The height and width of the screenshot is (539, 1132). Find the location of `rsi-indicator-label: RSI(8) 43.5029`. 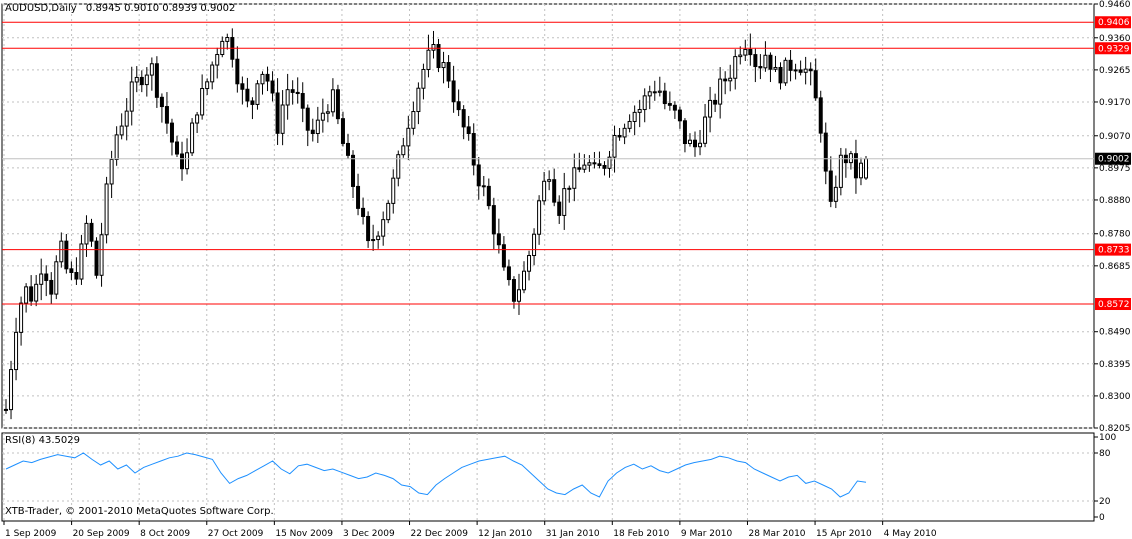

rsi-indicator-label: RSI(8) 43.5029 is located at coordinates (42, 440).